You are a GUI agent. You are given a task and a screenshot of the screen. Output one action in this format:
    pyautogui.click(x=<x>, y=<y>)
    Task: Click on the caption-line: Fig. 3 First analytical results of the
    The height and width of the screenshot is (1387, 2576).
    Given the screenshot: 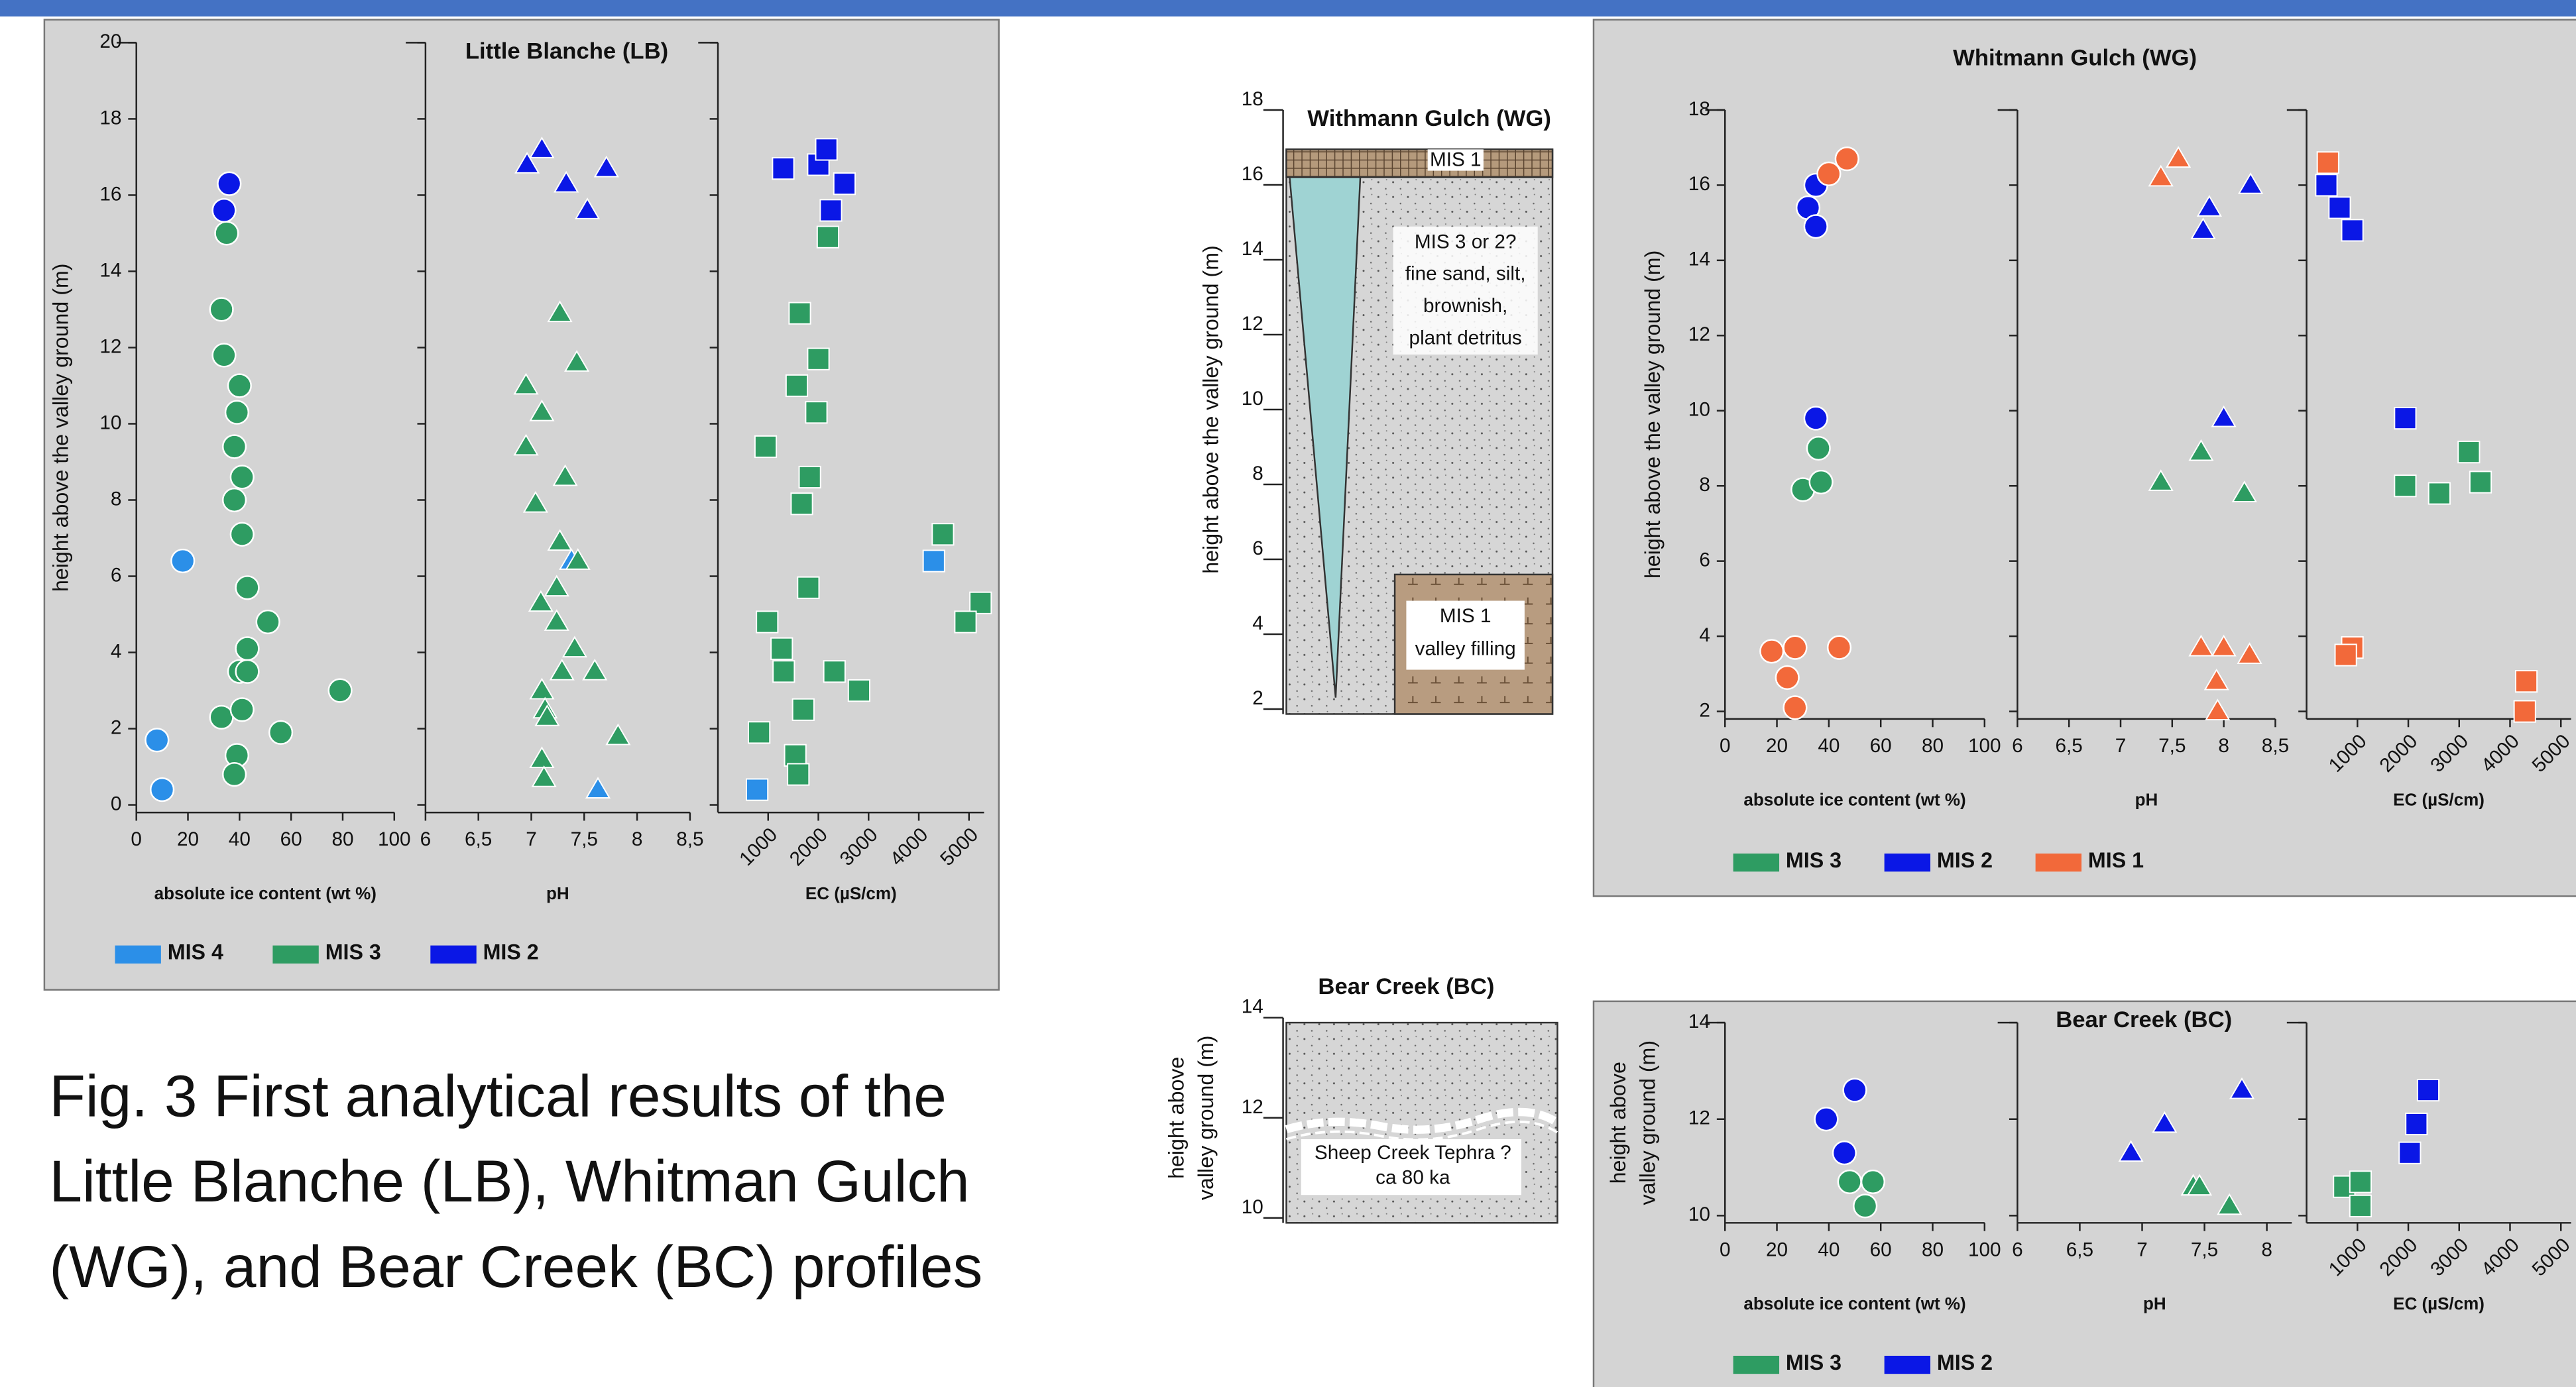 What is the action you would take?
    pyautogui.click(x=498, y=1095)
    